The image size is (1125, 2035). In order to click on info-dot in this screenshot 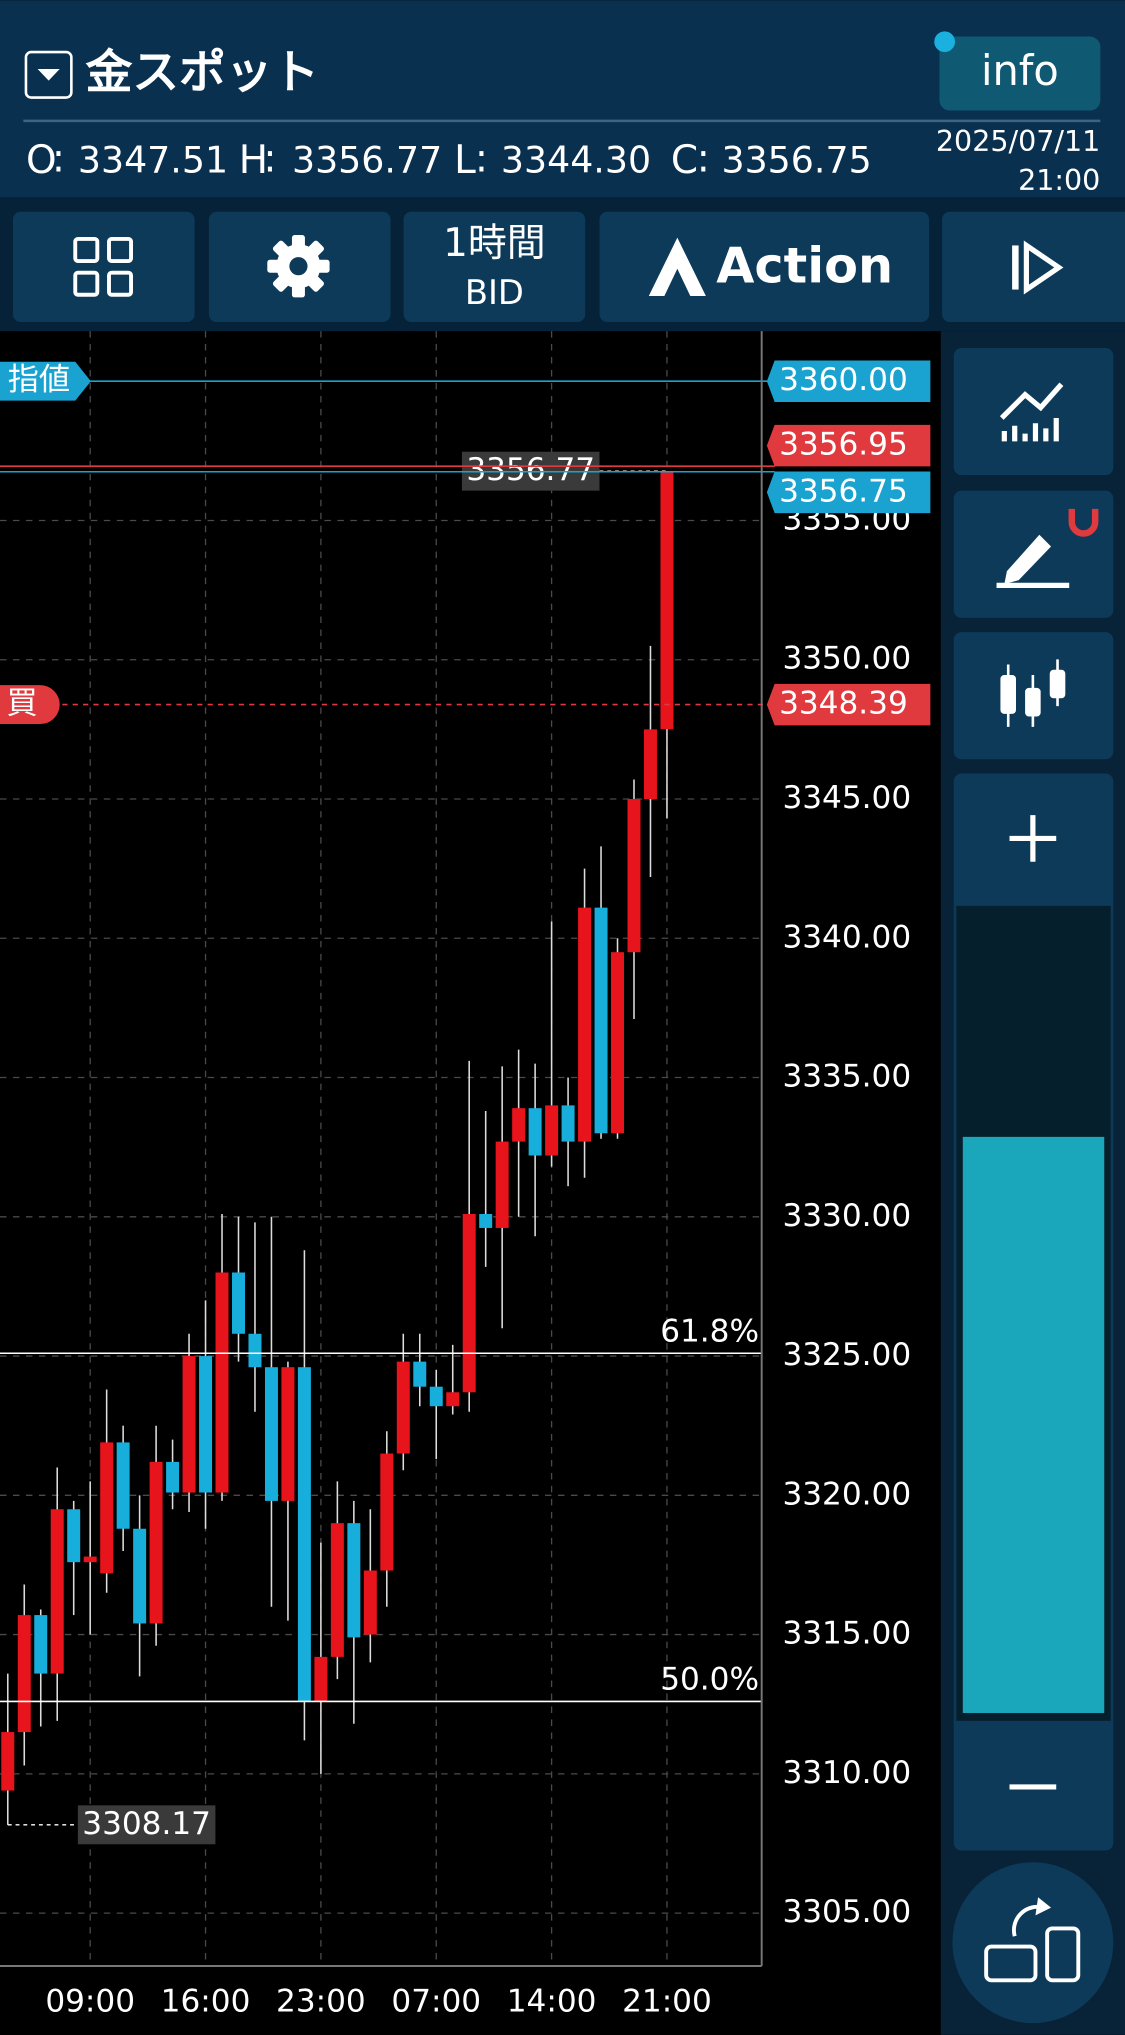, I will do `click(945, 42)`.